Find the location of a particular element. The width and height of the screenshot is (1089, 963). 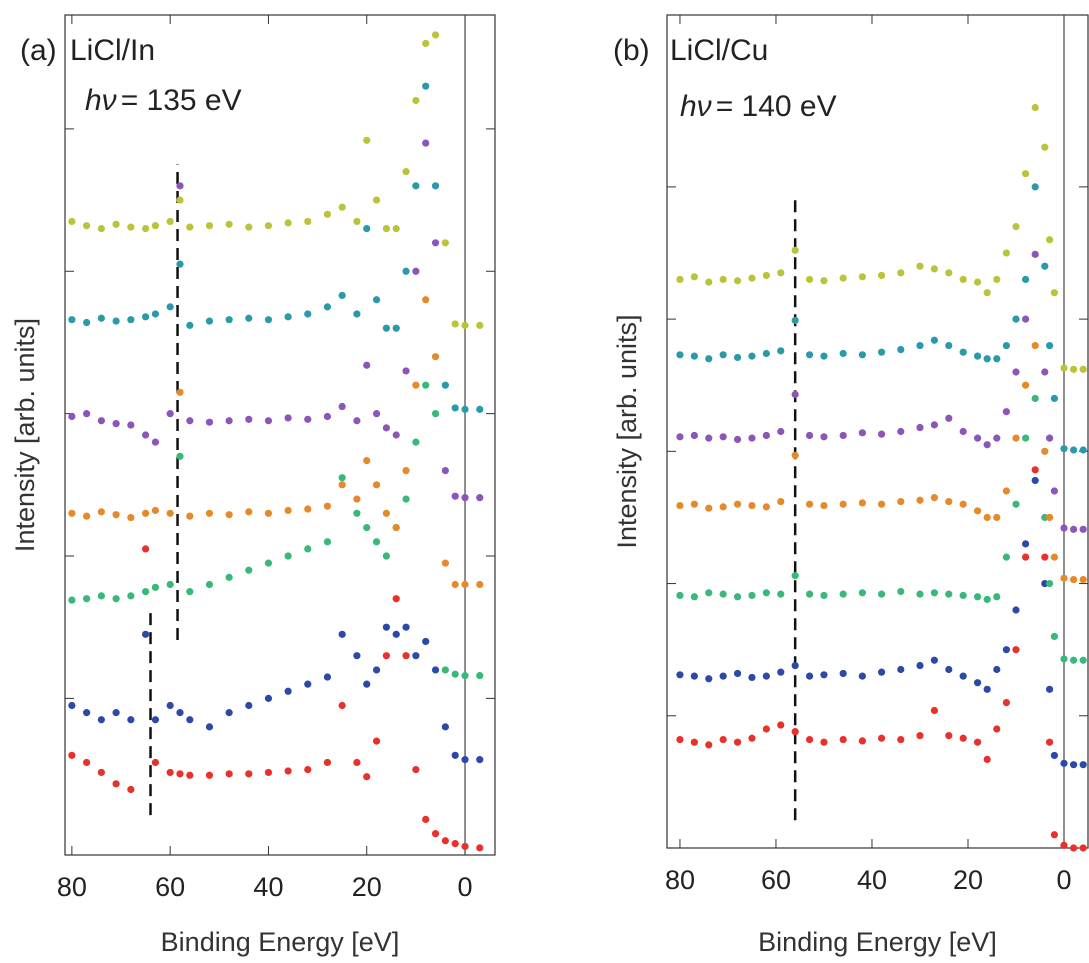

photon-energy: hν = 140 eV is located at coordinates (758, 106).